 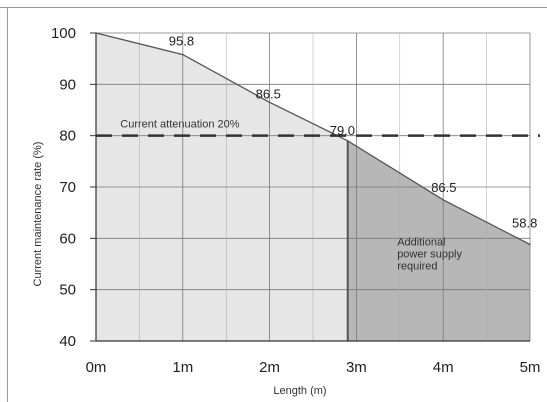 I want to click on region-note-line-1: power supply, so click(x=429, y=255).